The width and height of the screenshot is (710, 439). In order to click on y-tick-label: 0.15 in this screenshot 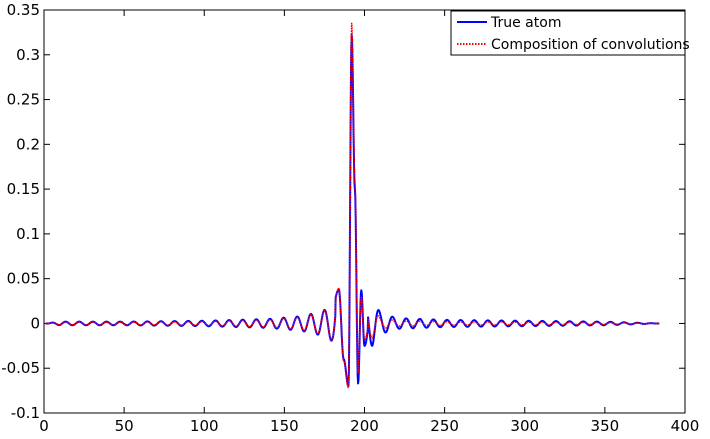, I will do `click(23, 189)`.